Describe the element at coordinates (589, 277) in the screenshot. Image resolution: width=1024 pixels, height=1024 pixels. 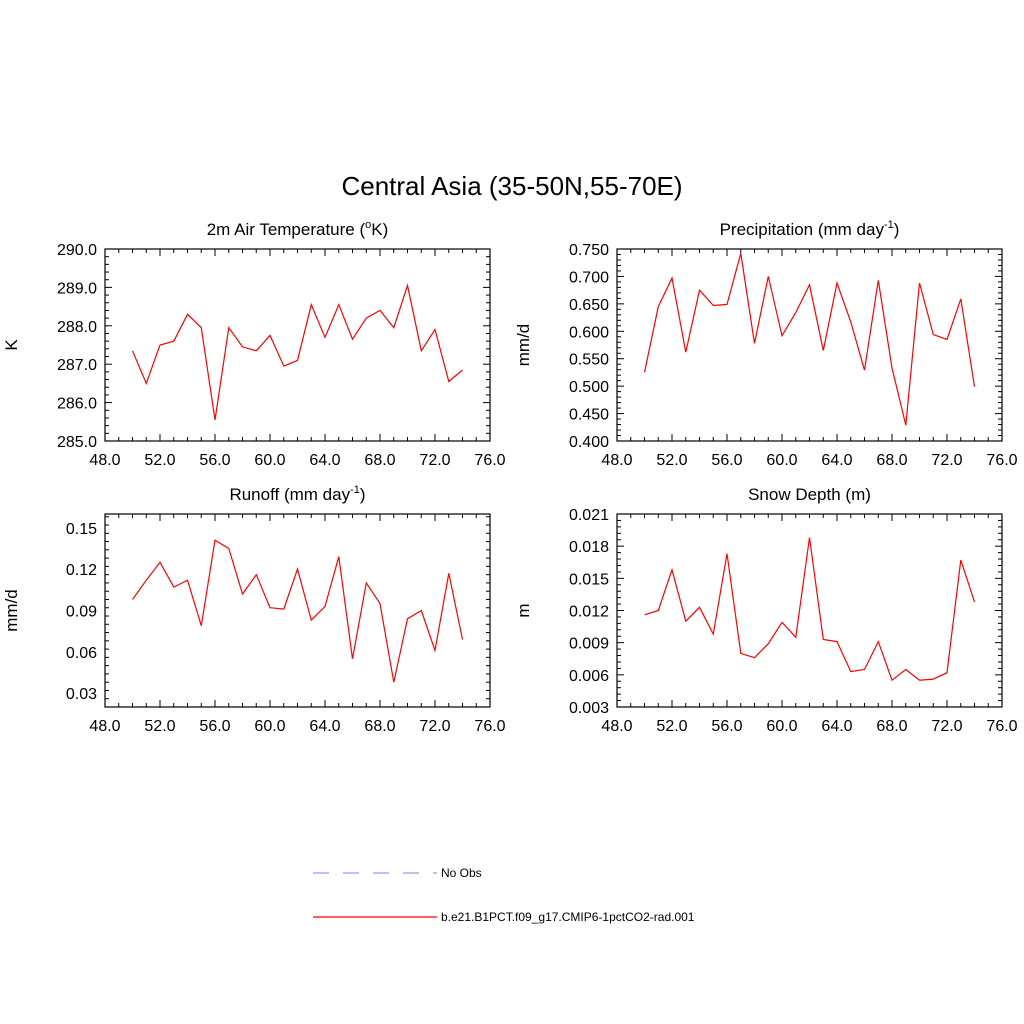
I see `y-tick-label: 0.700` at that location.